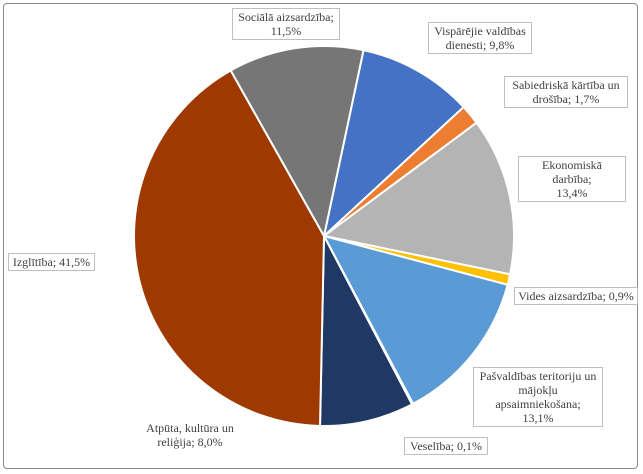 The image size is (643, 474). What do you see at coordinates (51, 262) in the screenshot?
I see `label-education: Izglītība; 41,5%` at bounding box center [51, 262].